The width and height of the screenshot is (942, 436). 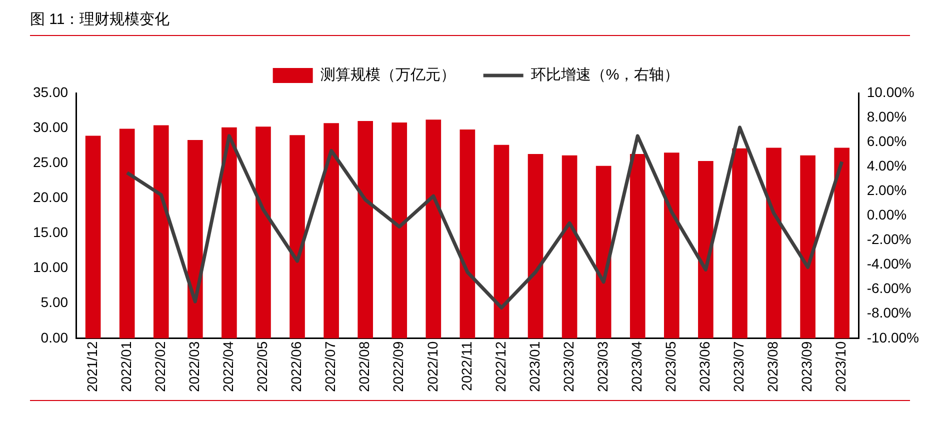 What do you see at coordinates (126, 366) in the screenshot?
I see `x-tick-label: 2022/01` at bounding box center [126, 366].